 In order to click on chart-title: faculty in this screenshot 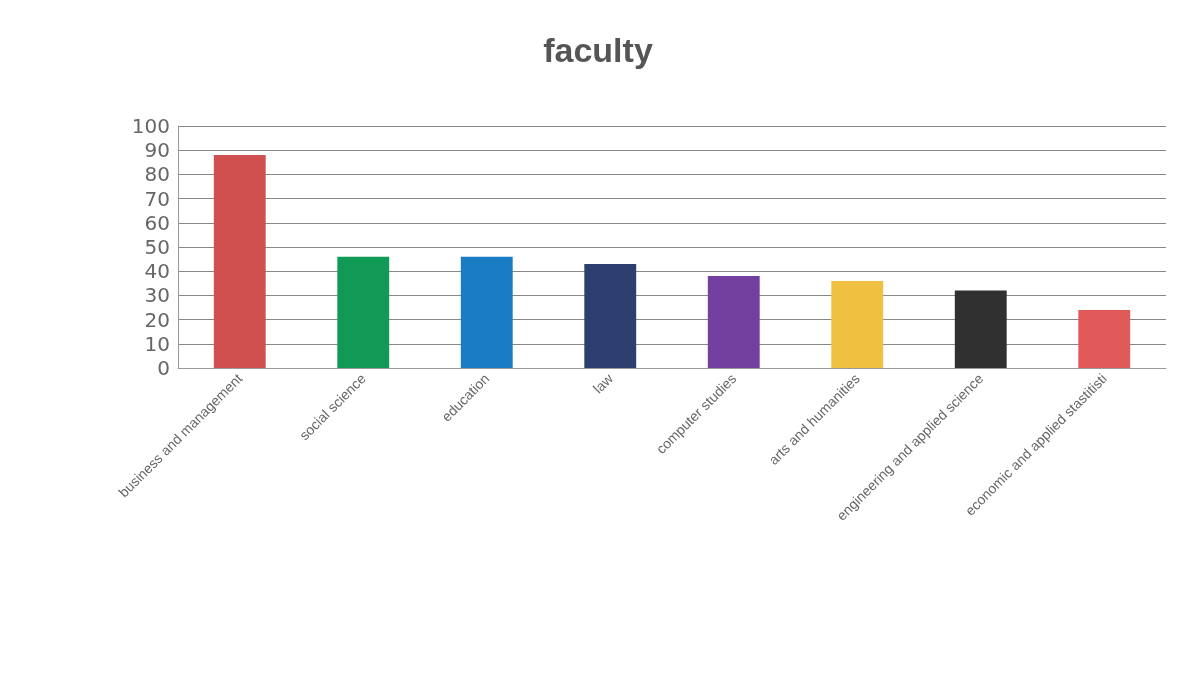, I will do `click(598, 50)`.